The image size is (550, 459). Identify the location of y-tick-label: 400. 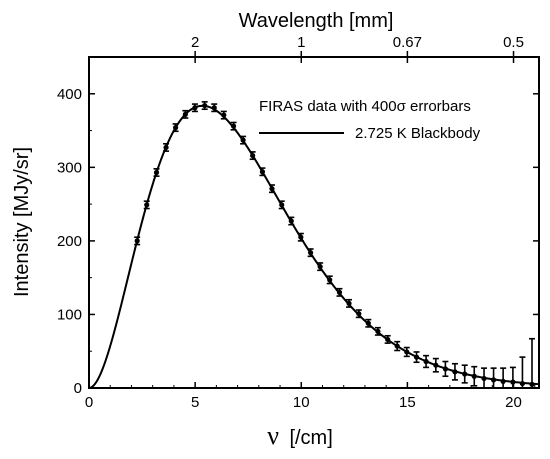
(69, 94).